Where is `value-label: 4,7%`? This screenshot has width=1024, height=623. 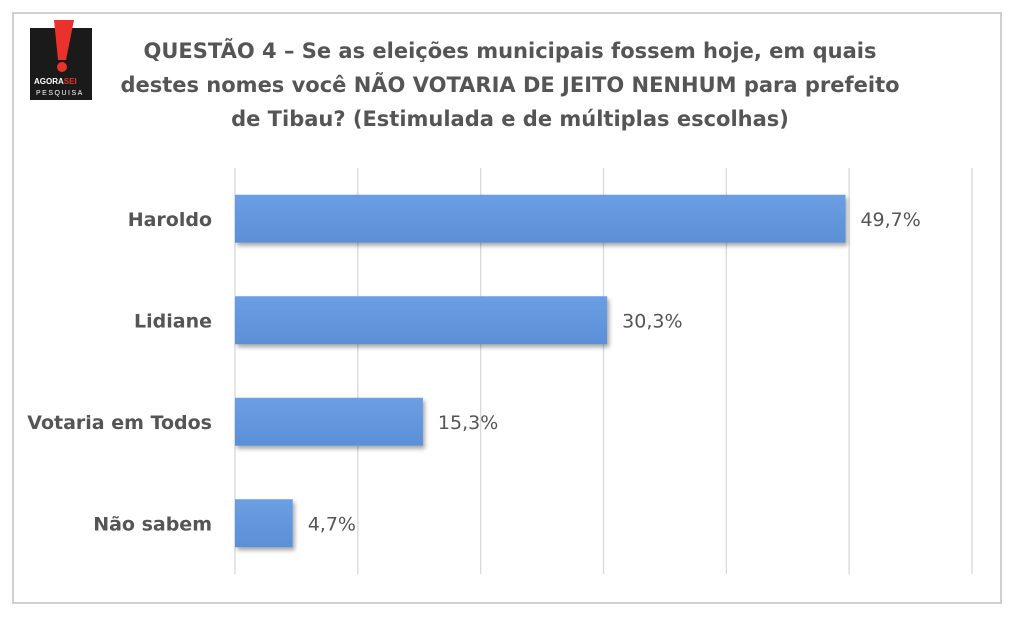 value-label: 4,7% is located at coordinates (332, 524).